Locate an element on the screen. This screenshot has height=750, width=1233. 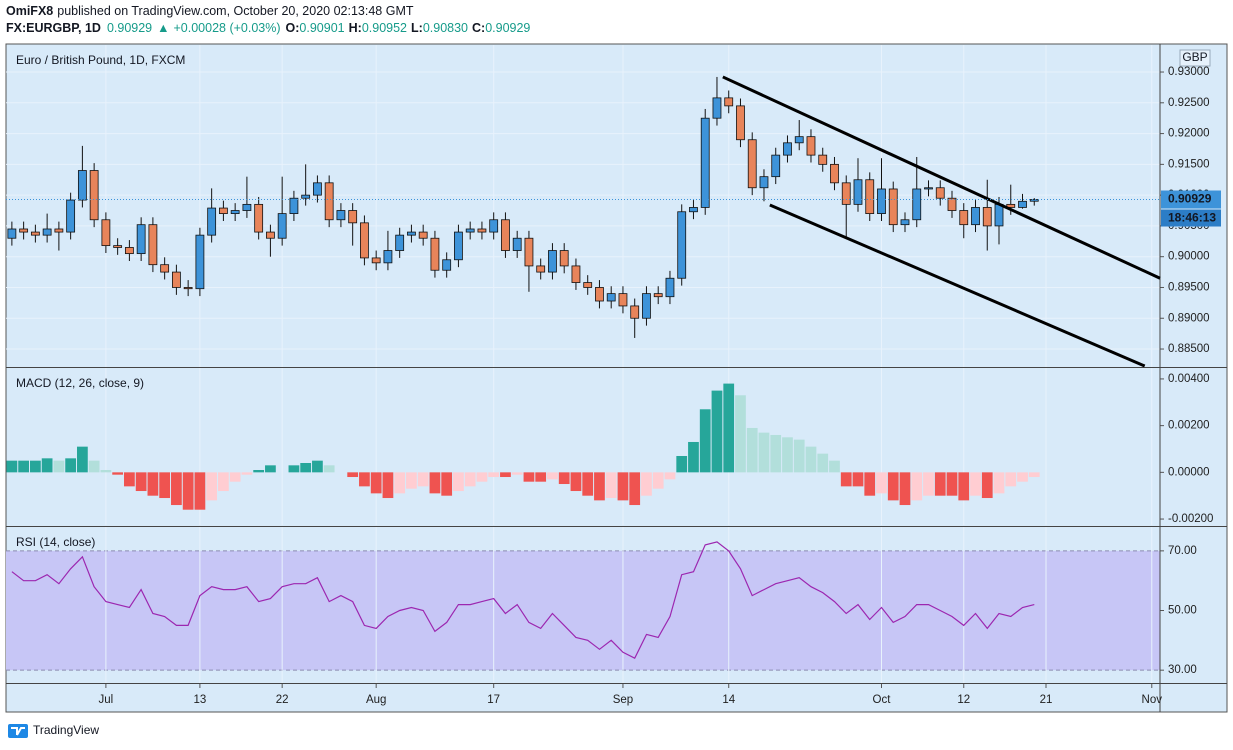
pane-title: MACD (12, 26, close, 9) is located at coordinates (80, 383).